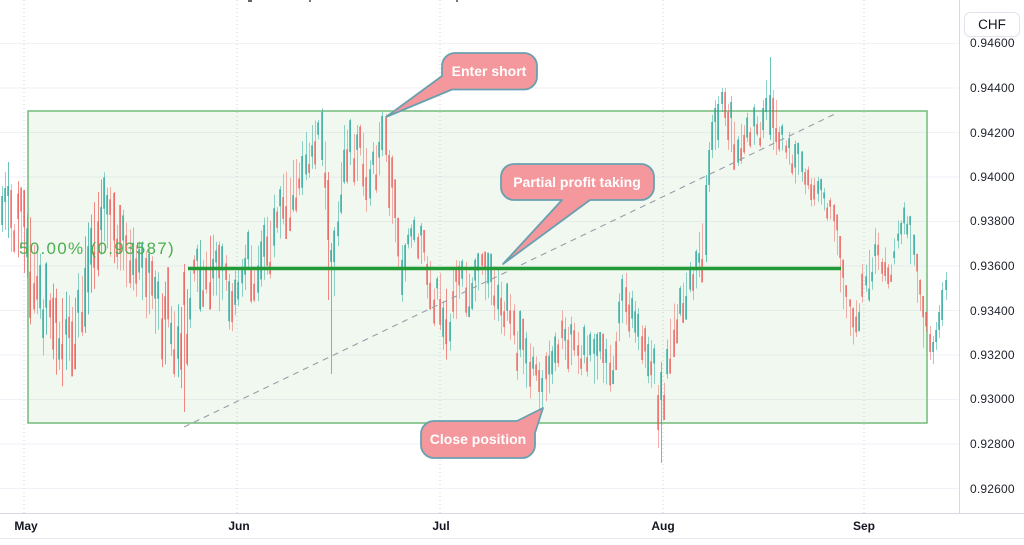 Image resolution: width=1024 pixels, height=545 pixels. I want to click on svg-text: 50.00% (0.93587), so click(97, 248).